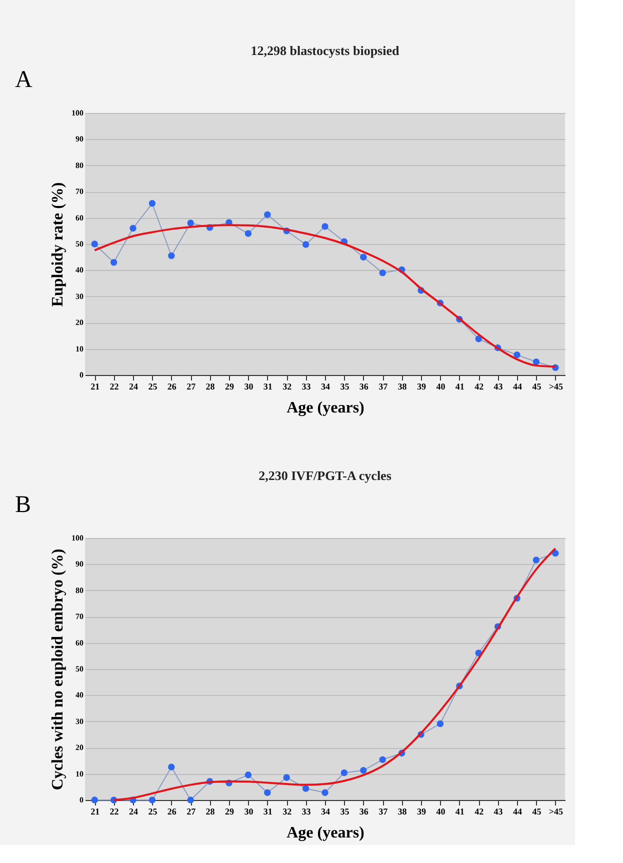  What do you see at coordinates (133, 387) in the screenshot?
I see `x-tick-label: 24` at bounding box center [133, 387].